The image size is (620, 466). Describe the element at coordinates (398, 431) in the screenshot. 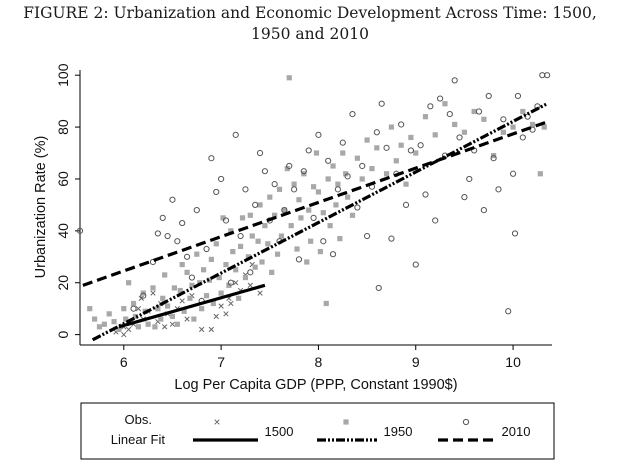

I see `legend-series-label-1950: 1950` at that location.